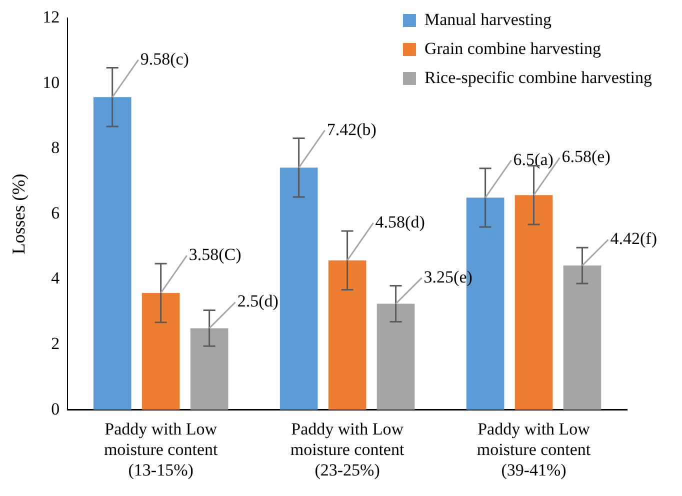  Describe the element at coordinates (538, 77) in the screenshot. I see `legend-label: Rice-specific combine harvesting` at that location.